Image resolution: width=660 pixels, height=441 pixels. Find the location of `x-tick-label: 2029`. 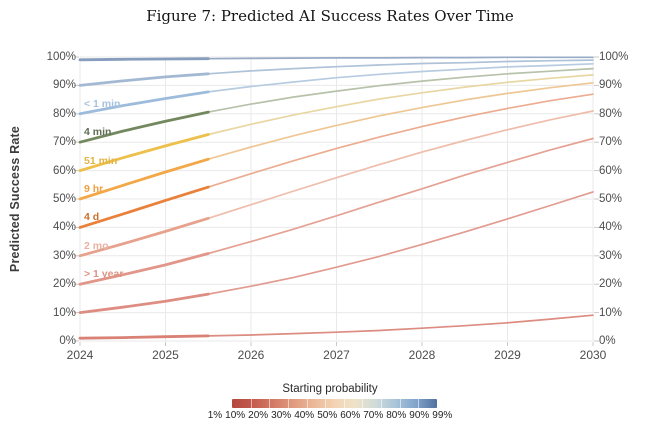

x-tick-label: 2029 is located at coordinates (507, 355).